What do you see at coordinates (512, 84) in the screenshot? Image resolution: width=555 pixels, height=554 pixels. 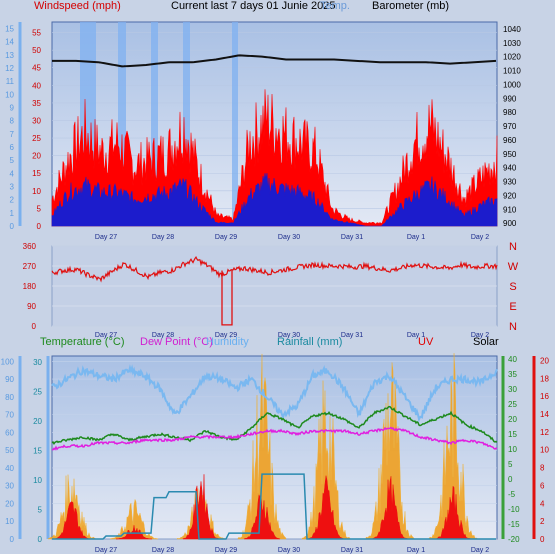 I see `panel1-y-right-tick: 1000` at bounding box center [512, 84].